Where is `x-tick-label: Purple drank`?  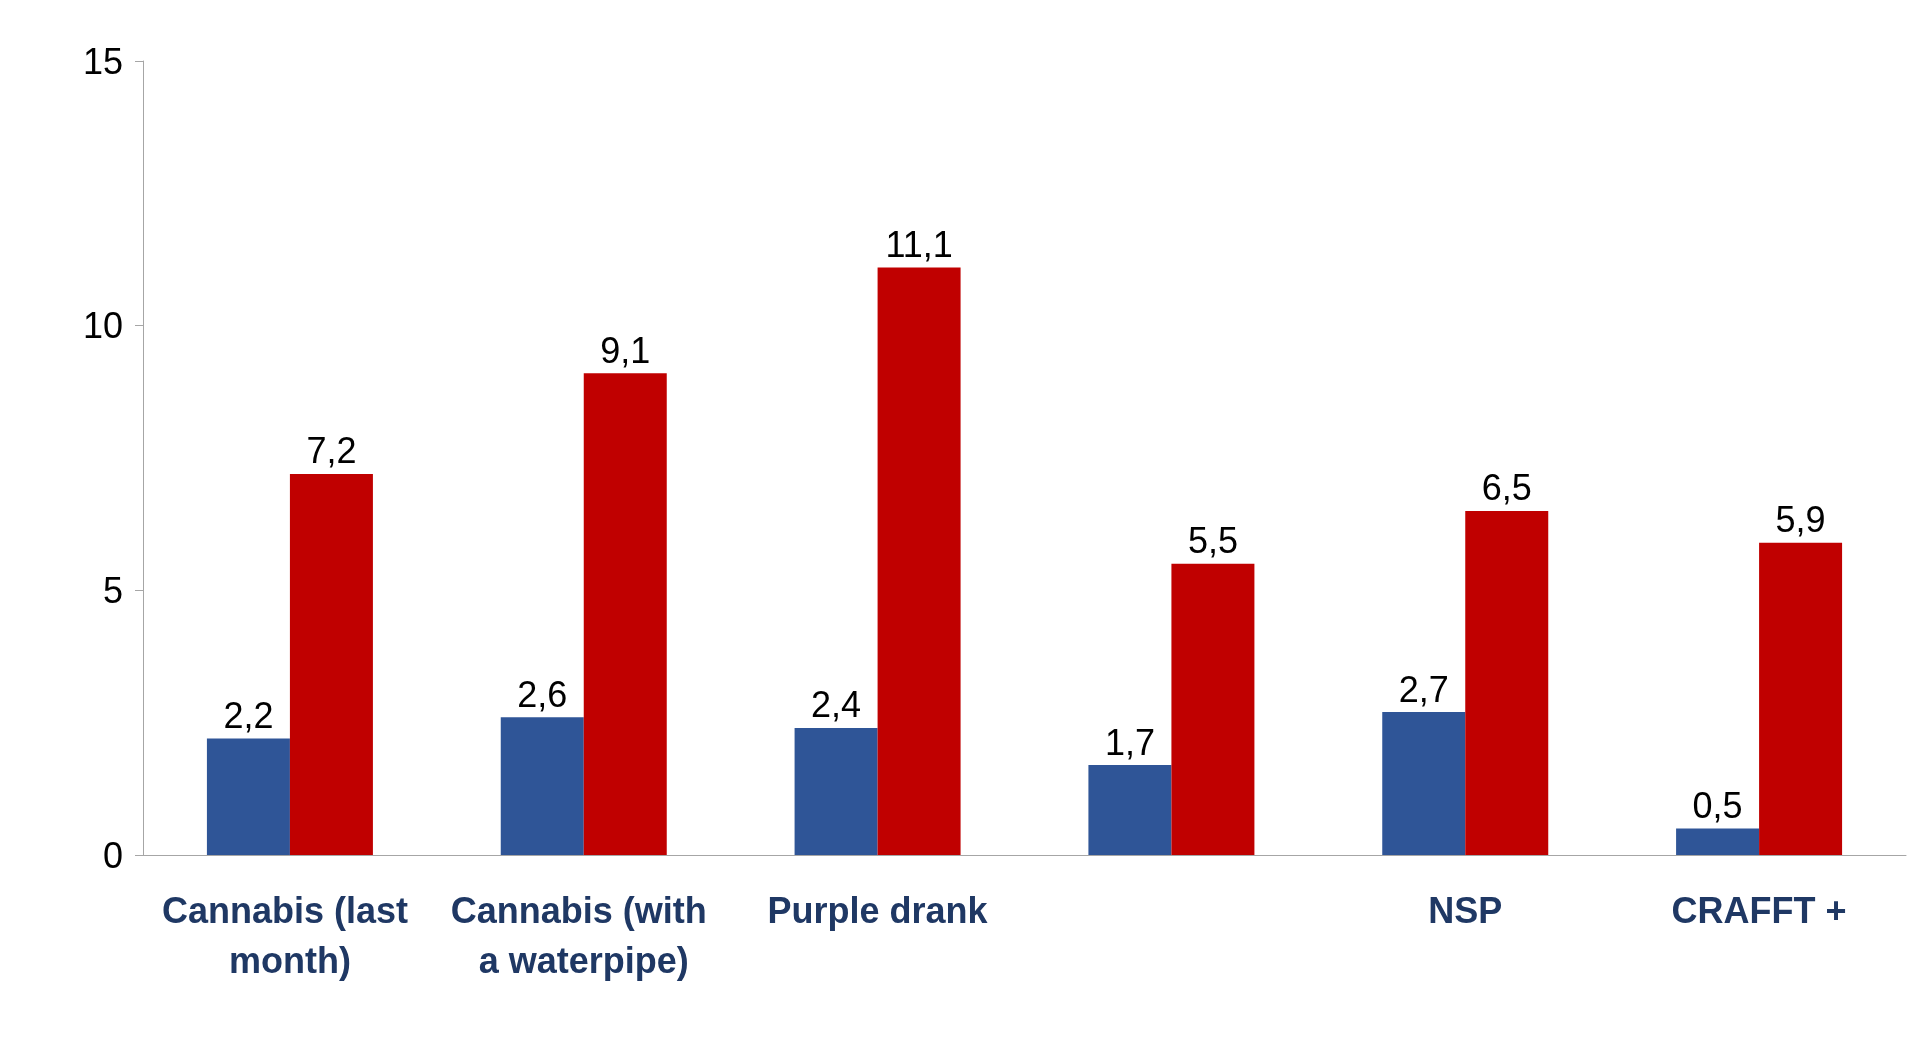
x-tick-label: Purple drank is located at coordinates (878, 910).